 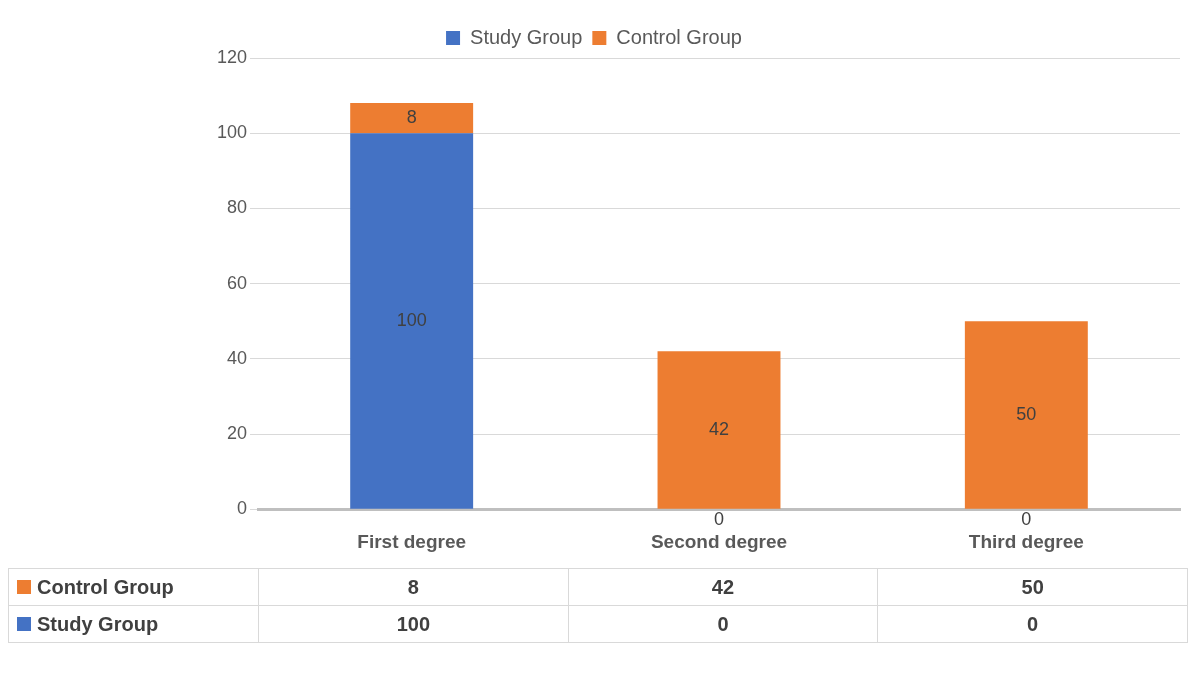 What do you see at coordinates (231, 56) in the screenshot?
I see `y-tick-label: 120` at bounding box center [231, 56].